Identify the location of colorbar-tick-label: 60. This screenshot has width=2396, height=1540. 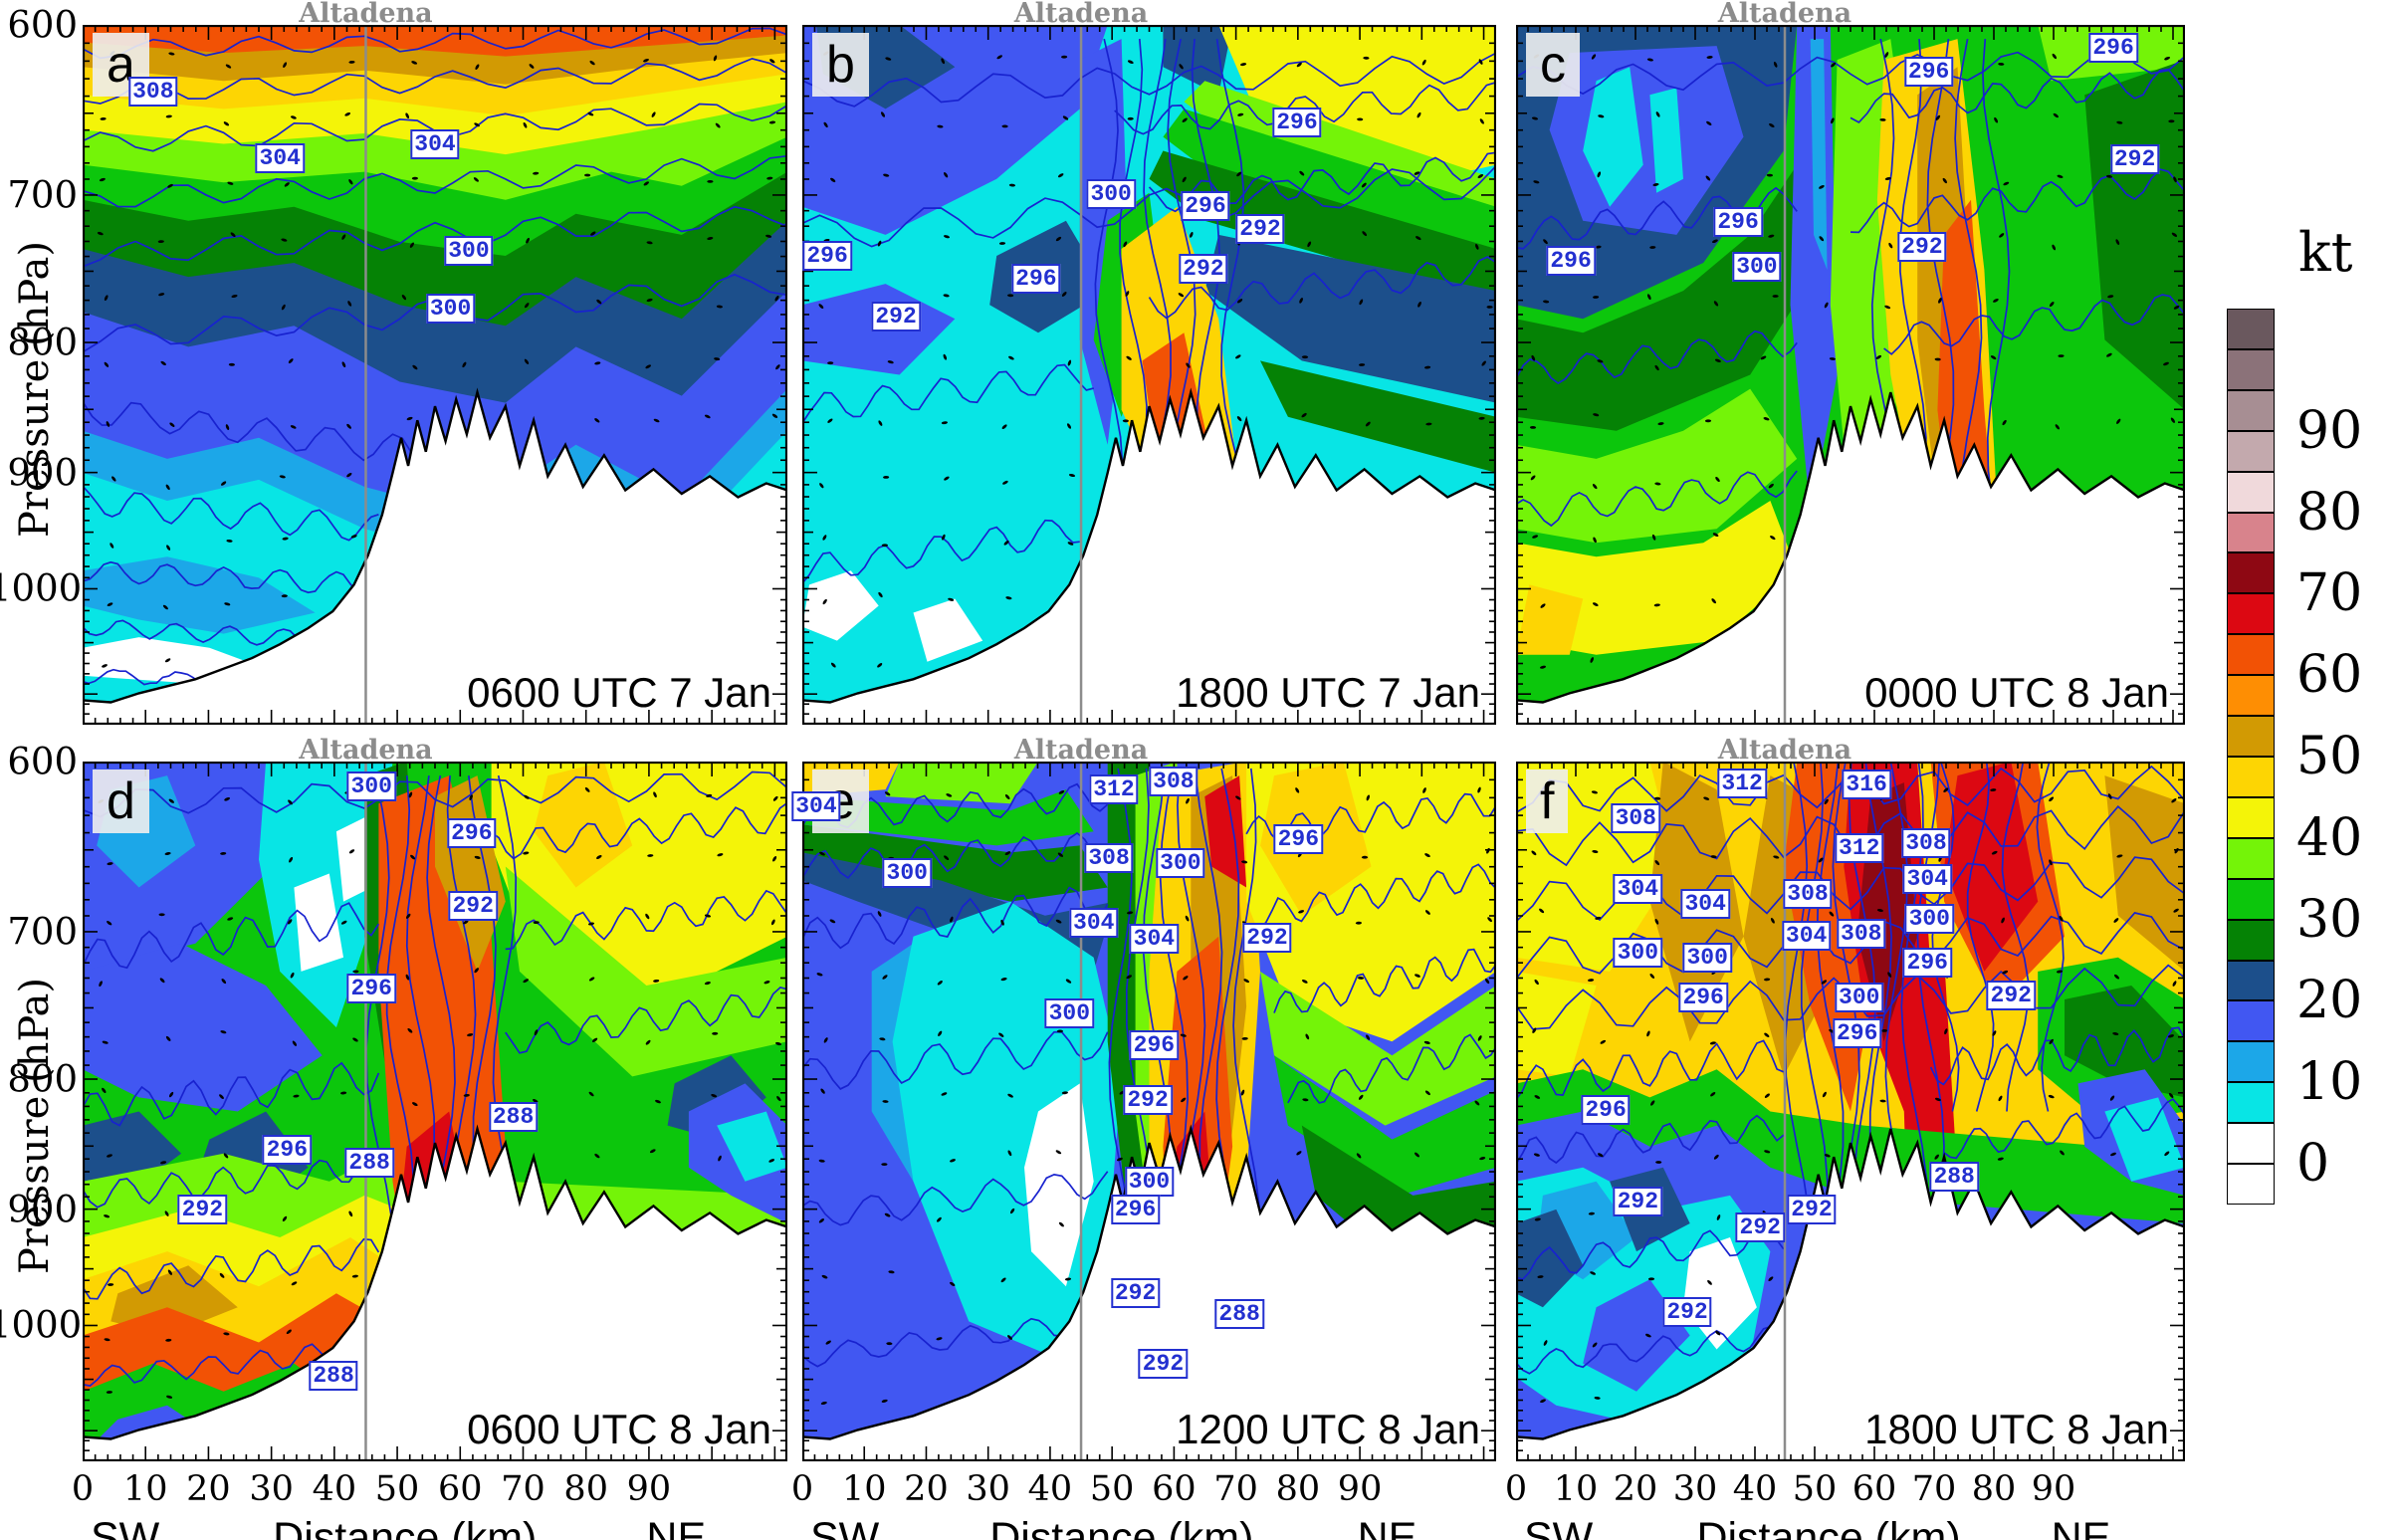
(2329, 676).